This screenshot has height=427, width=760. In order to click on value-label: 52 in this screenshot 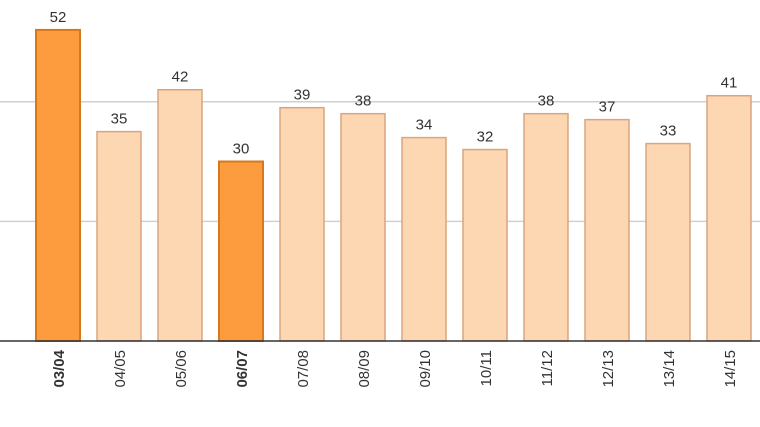, I will do `click(58, 17)`.